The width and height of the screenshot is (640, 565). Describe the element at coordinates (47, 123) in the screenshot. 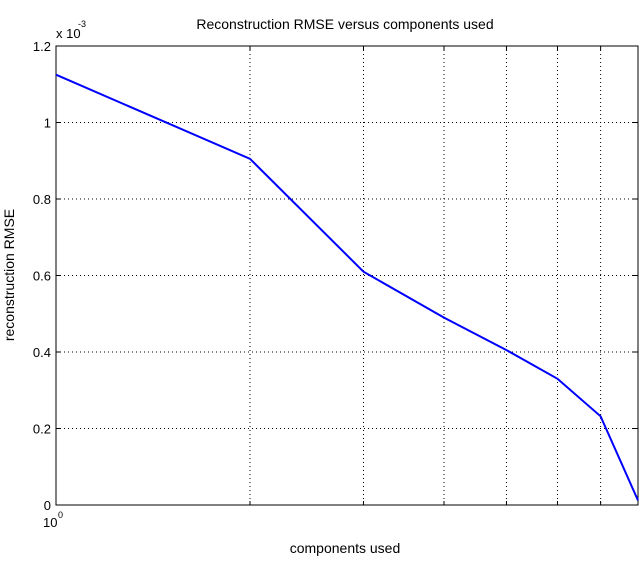

I see `y-tick-label: 1` at that location.